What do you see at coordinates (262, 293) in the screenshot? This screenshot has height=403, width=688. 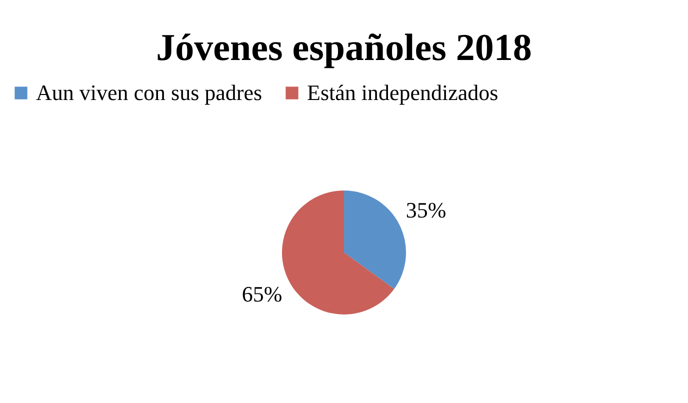 I see `data-label: 65%` at bounding box center [262, 293].